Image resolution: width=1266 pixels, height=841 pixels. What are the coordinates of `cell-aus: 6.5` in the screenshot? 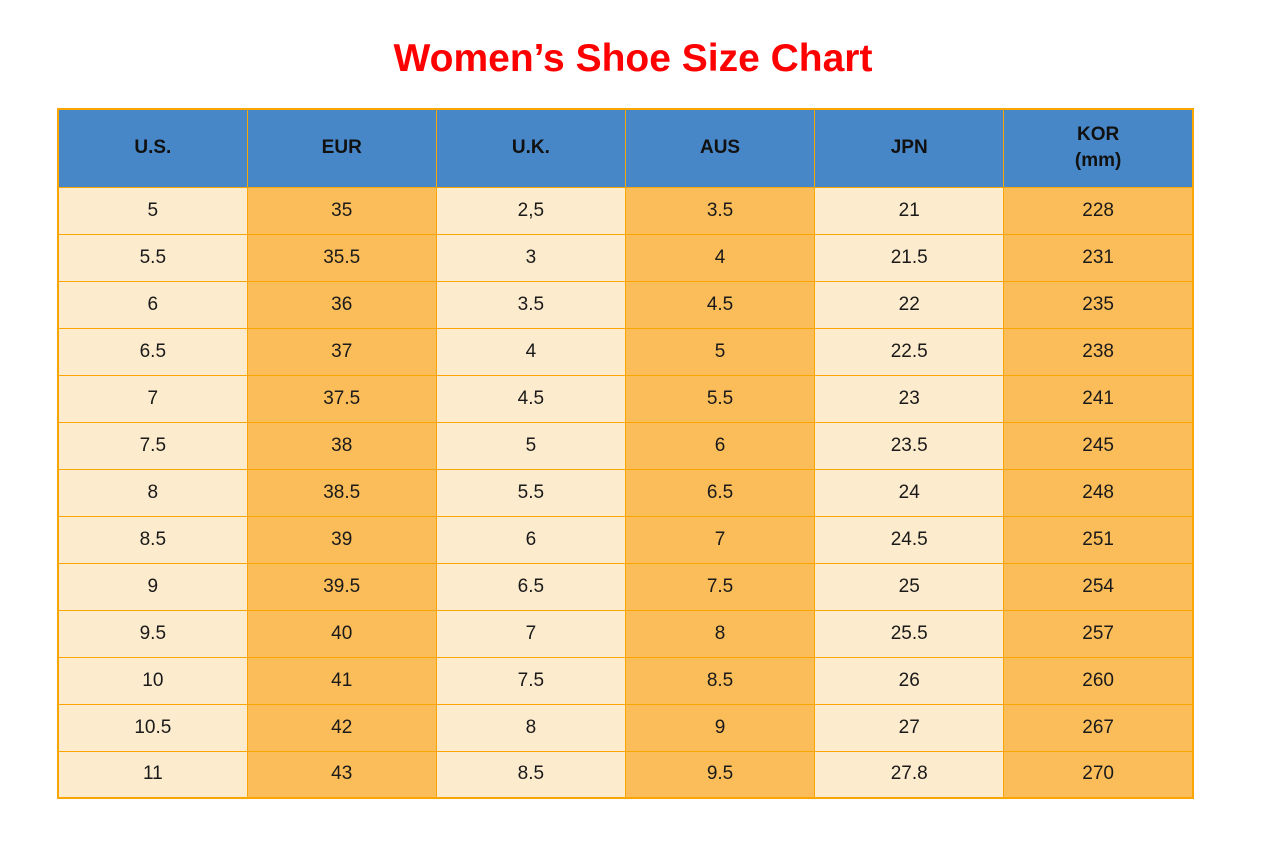 It's located at (720, 492).